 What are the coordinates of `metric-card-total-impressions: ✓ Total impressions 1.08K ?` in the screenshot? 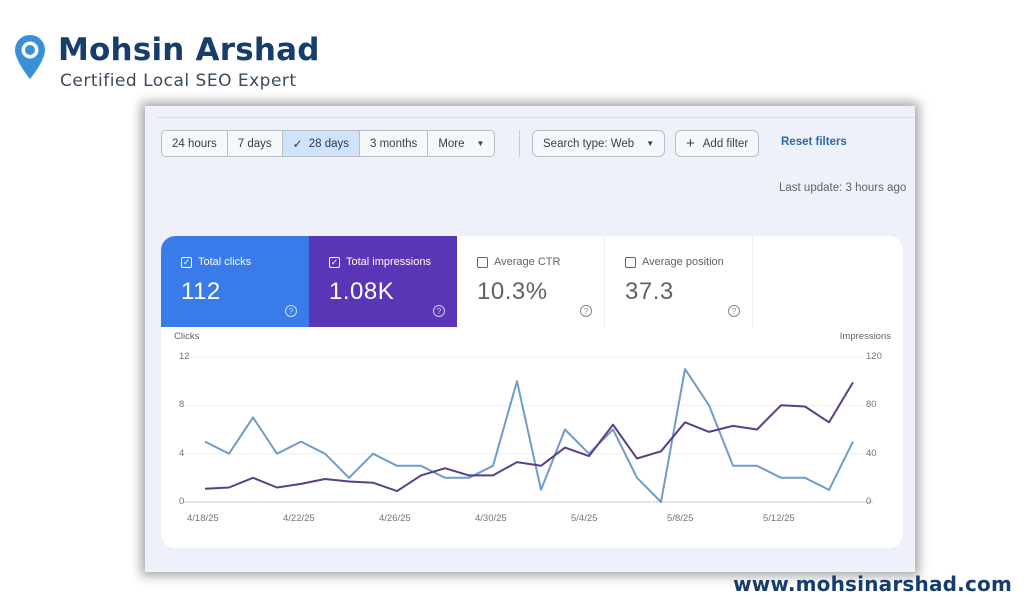 It's located at (383, 281).